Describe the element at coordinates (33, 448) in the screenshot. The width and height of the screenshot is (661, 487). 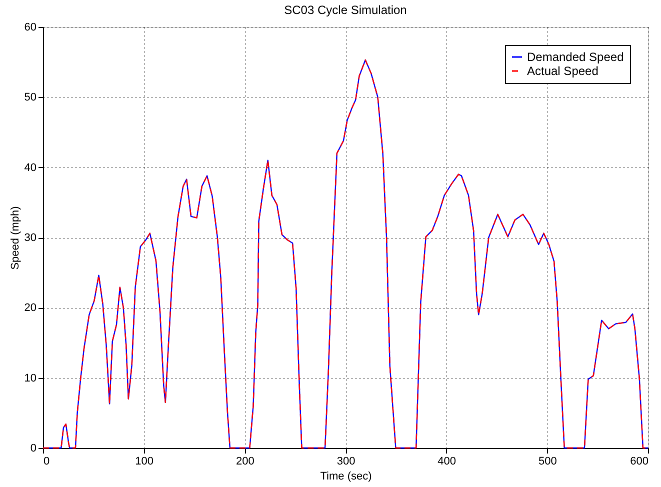
I see `y-tick-label: 0` at that location.